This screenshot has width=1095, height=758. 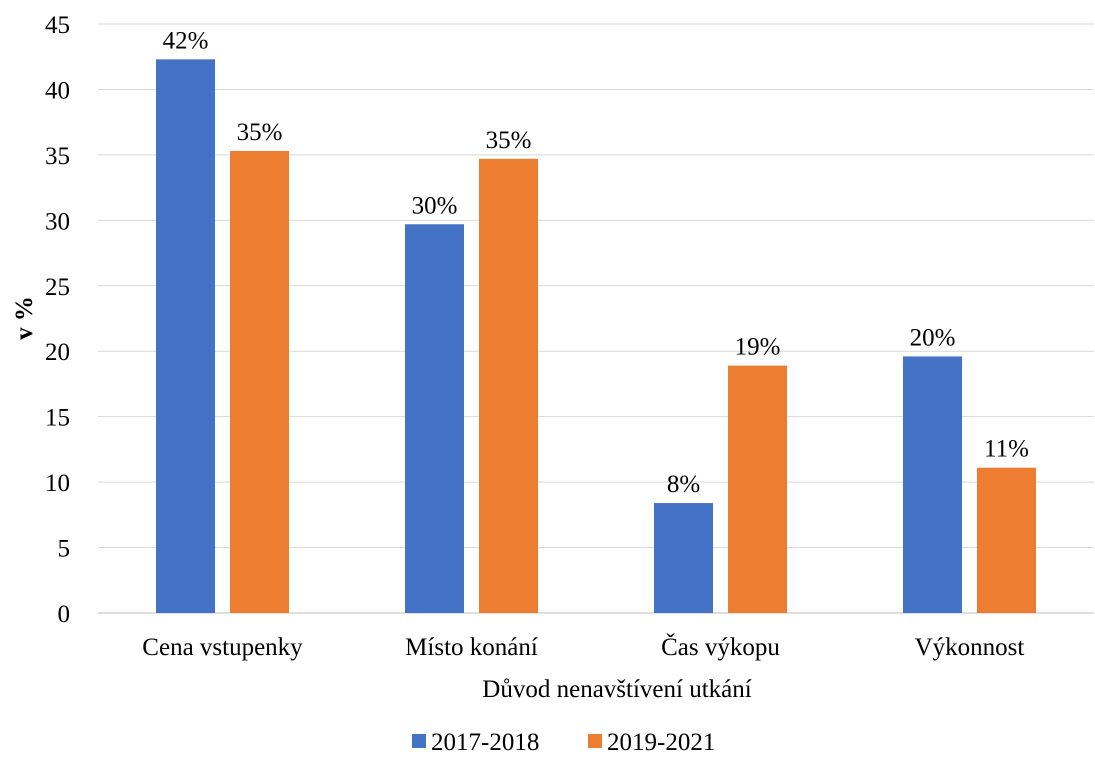 I want to click on y-tick-label: 10, so click(x=57, y=483).